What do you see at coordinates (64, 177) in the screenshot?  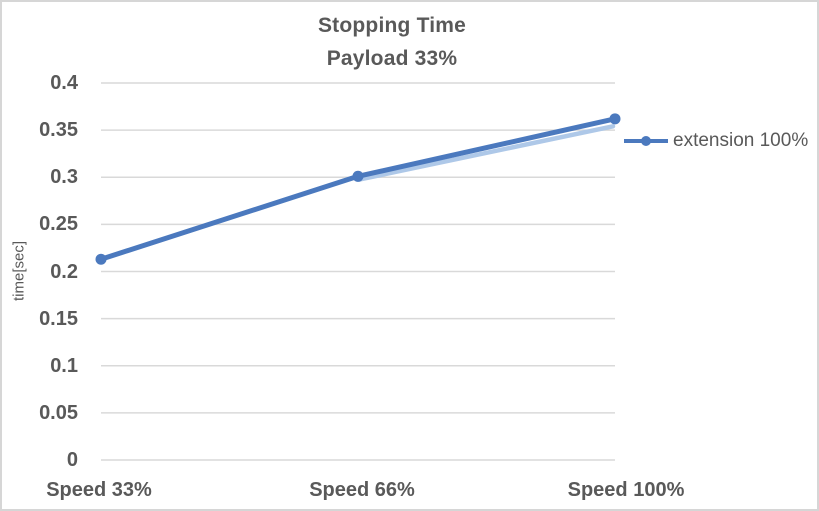 I see `y-tick-label: 0.3` at bounding box center [64, 177].